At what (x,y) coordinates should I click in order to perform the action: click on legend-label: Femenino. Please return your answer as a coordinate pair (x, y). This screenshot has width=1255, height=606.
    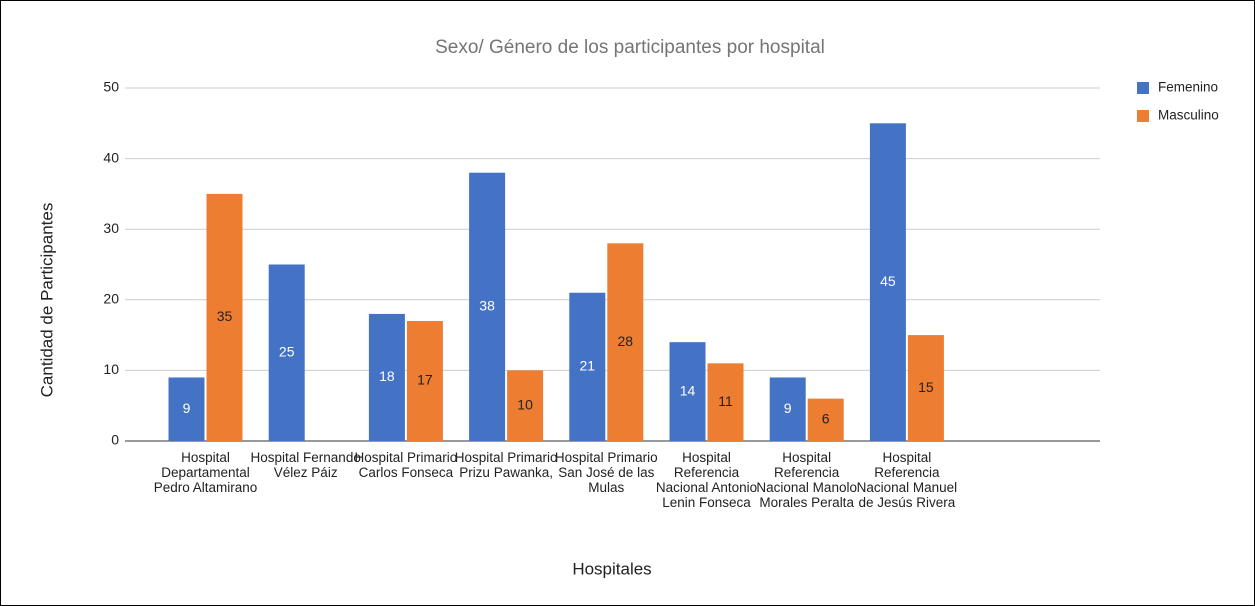
    Looking at the image, I should click on (1188, 87).